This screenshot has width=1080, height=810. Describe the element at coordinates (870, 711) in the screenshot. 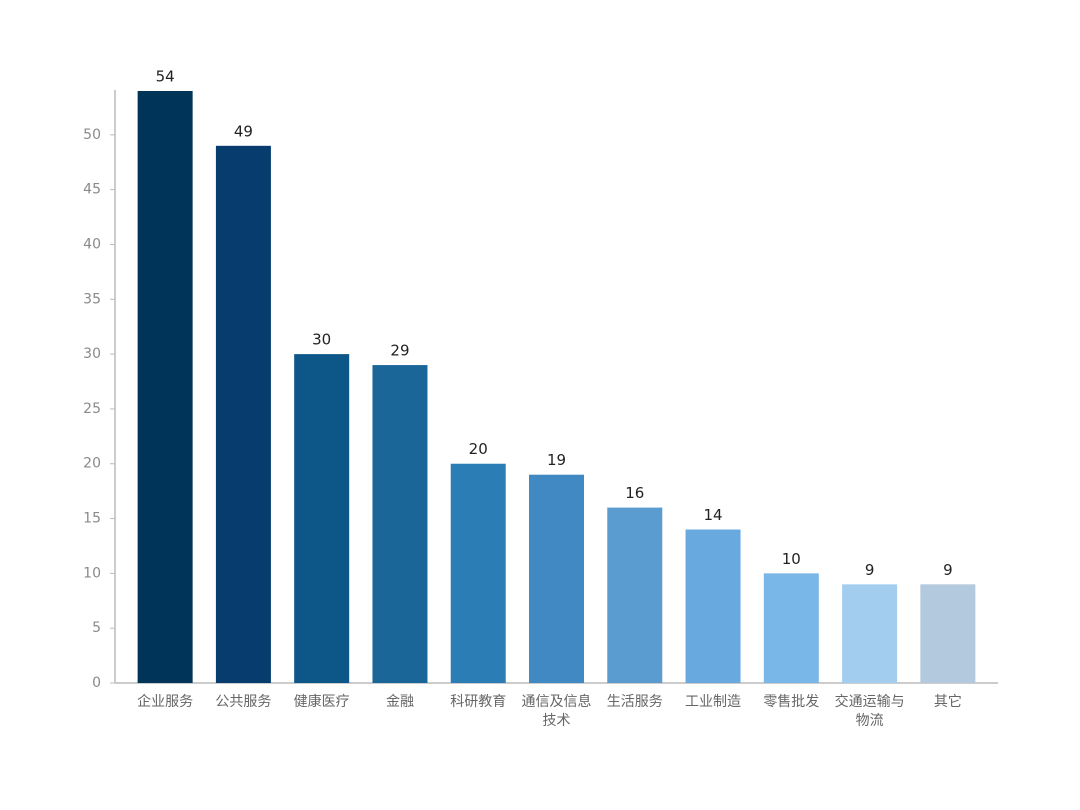

I see `x-tick-label: 交通运输与物流` at that location.